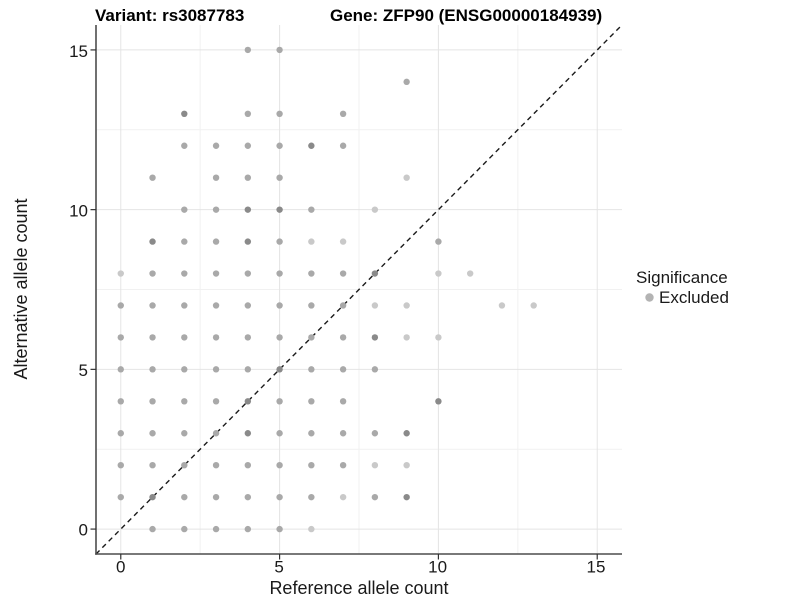  I want to click on legend-key-dot, so click(649, 297).